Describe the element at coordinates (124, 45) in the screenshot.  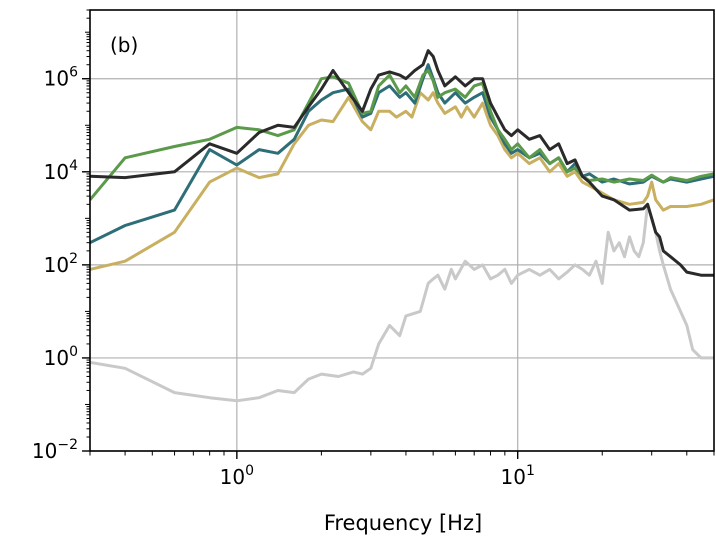
I see `panel-label: (b)` at that location.